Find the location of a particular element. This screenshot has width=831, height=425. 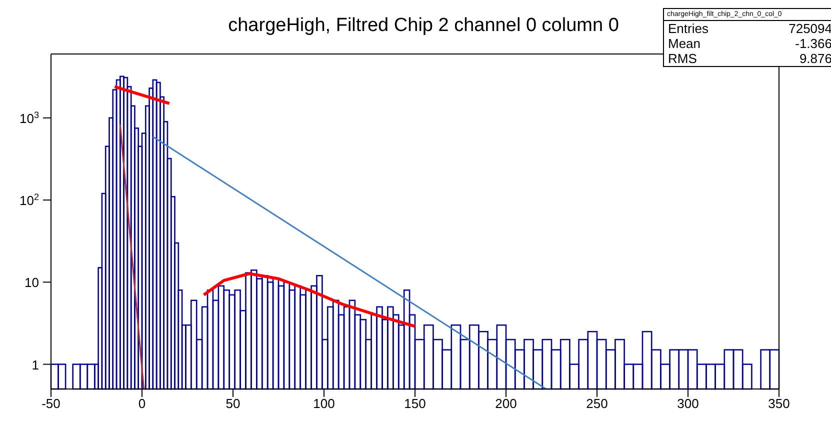

chart-title: chargeHigh, Filtred Chip 2 channel 0 column 0 is located at coordinates (423, 25).